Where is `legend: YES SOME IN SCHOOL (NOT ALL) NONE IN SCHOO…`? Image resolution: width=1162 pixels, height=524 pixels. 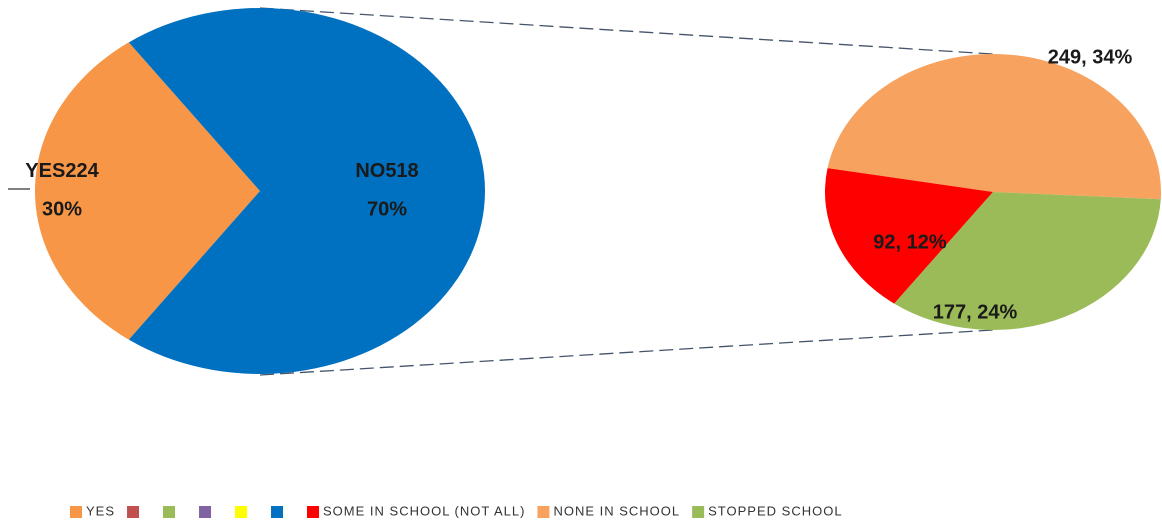 legend: YES SOME IN SCHOOL (NOT ALL) NONE IN SCHOO… is located at coordinates (456, 510).